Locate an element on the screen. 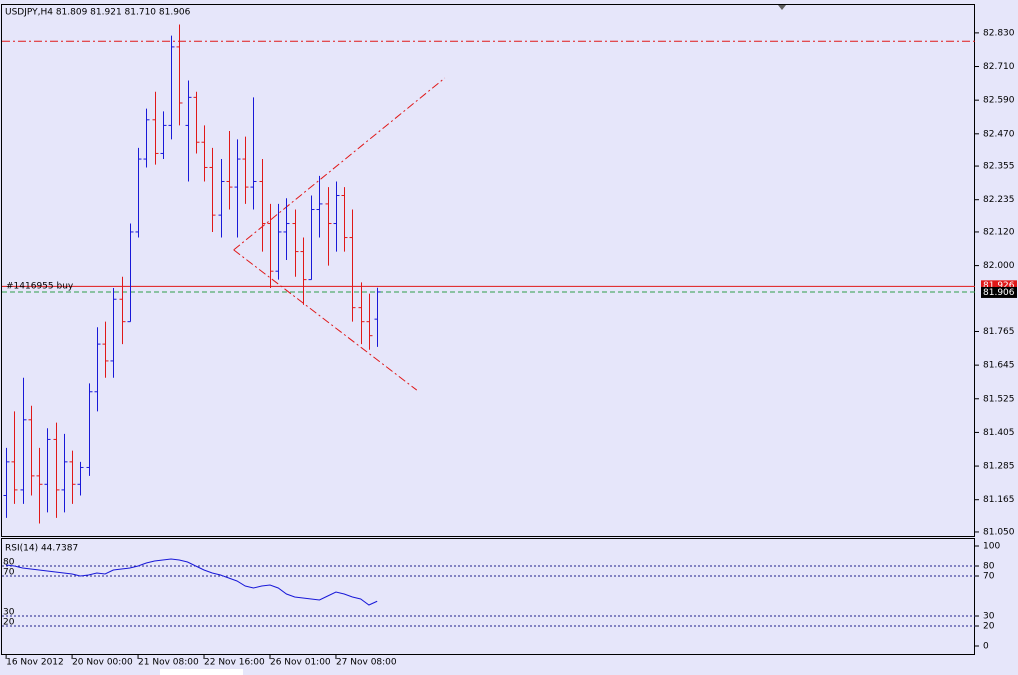 The height and width of the screenshot is (675, 1018). x-tick-label: 20 Nov 00:00 is located at coordinates (102, 663).